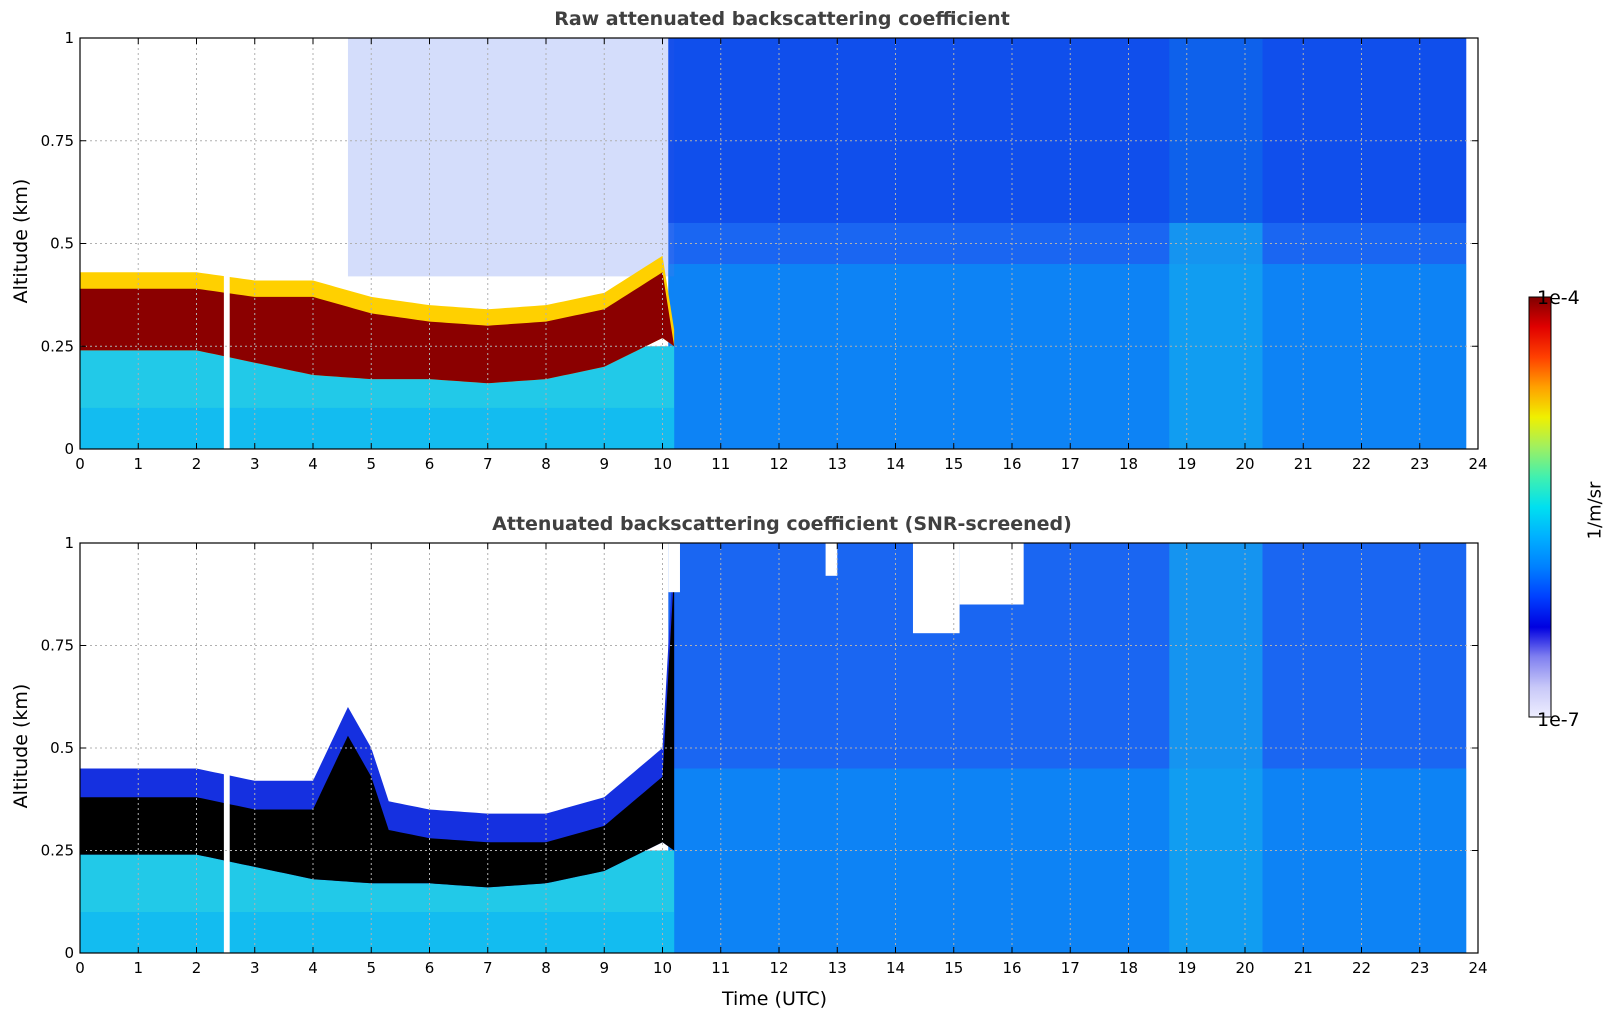 The height and width of the screenshot is (1020, 1621). Describe the element at coordinates (1067, 130) in the screenshot. I see `heatmap-region-upper` at that location.